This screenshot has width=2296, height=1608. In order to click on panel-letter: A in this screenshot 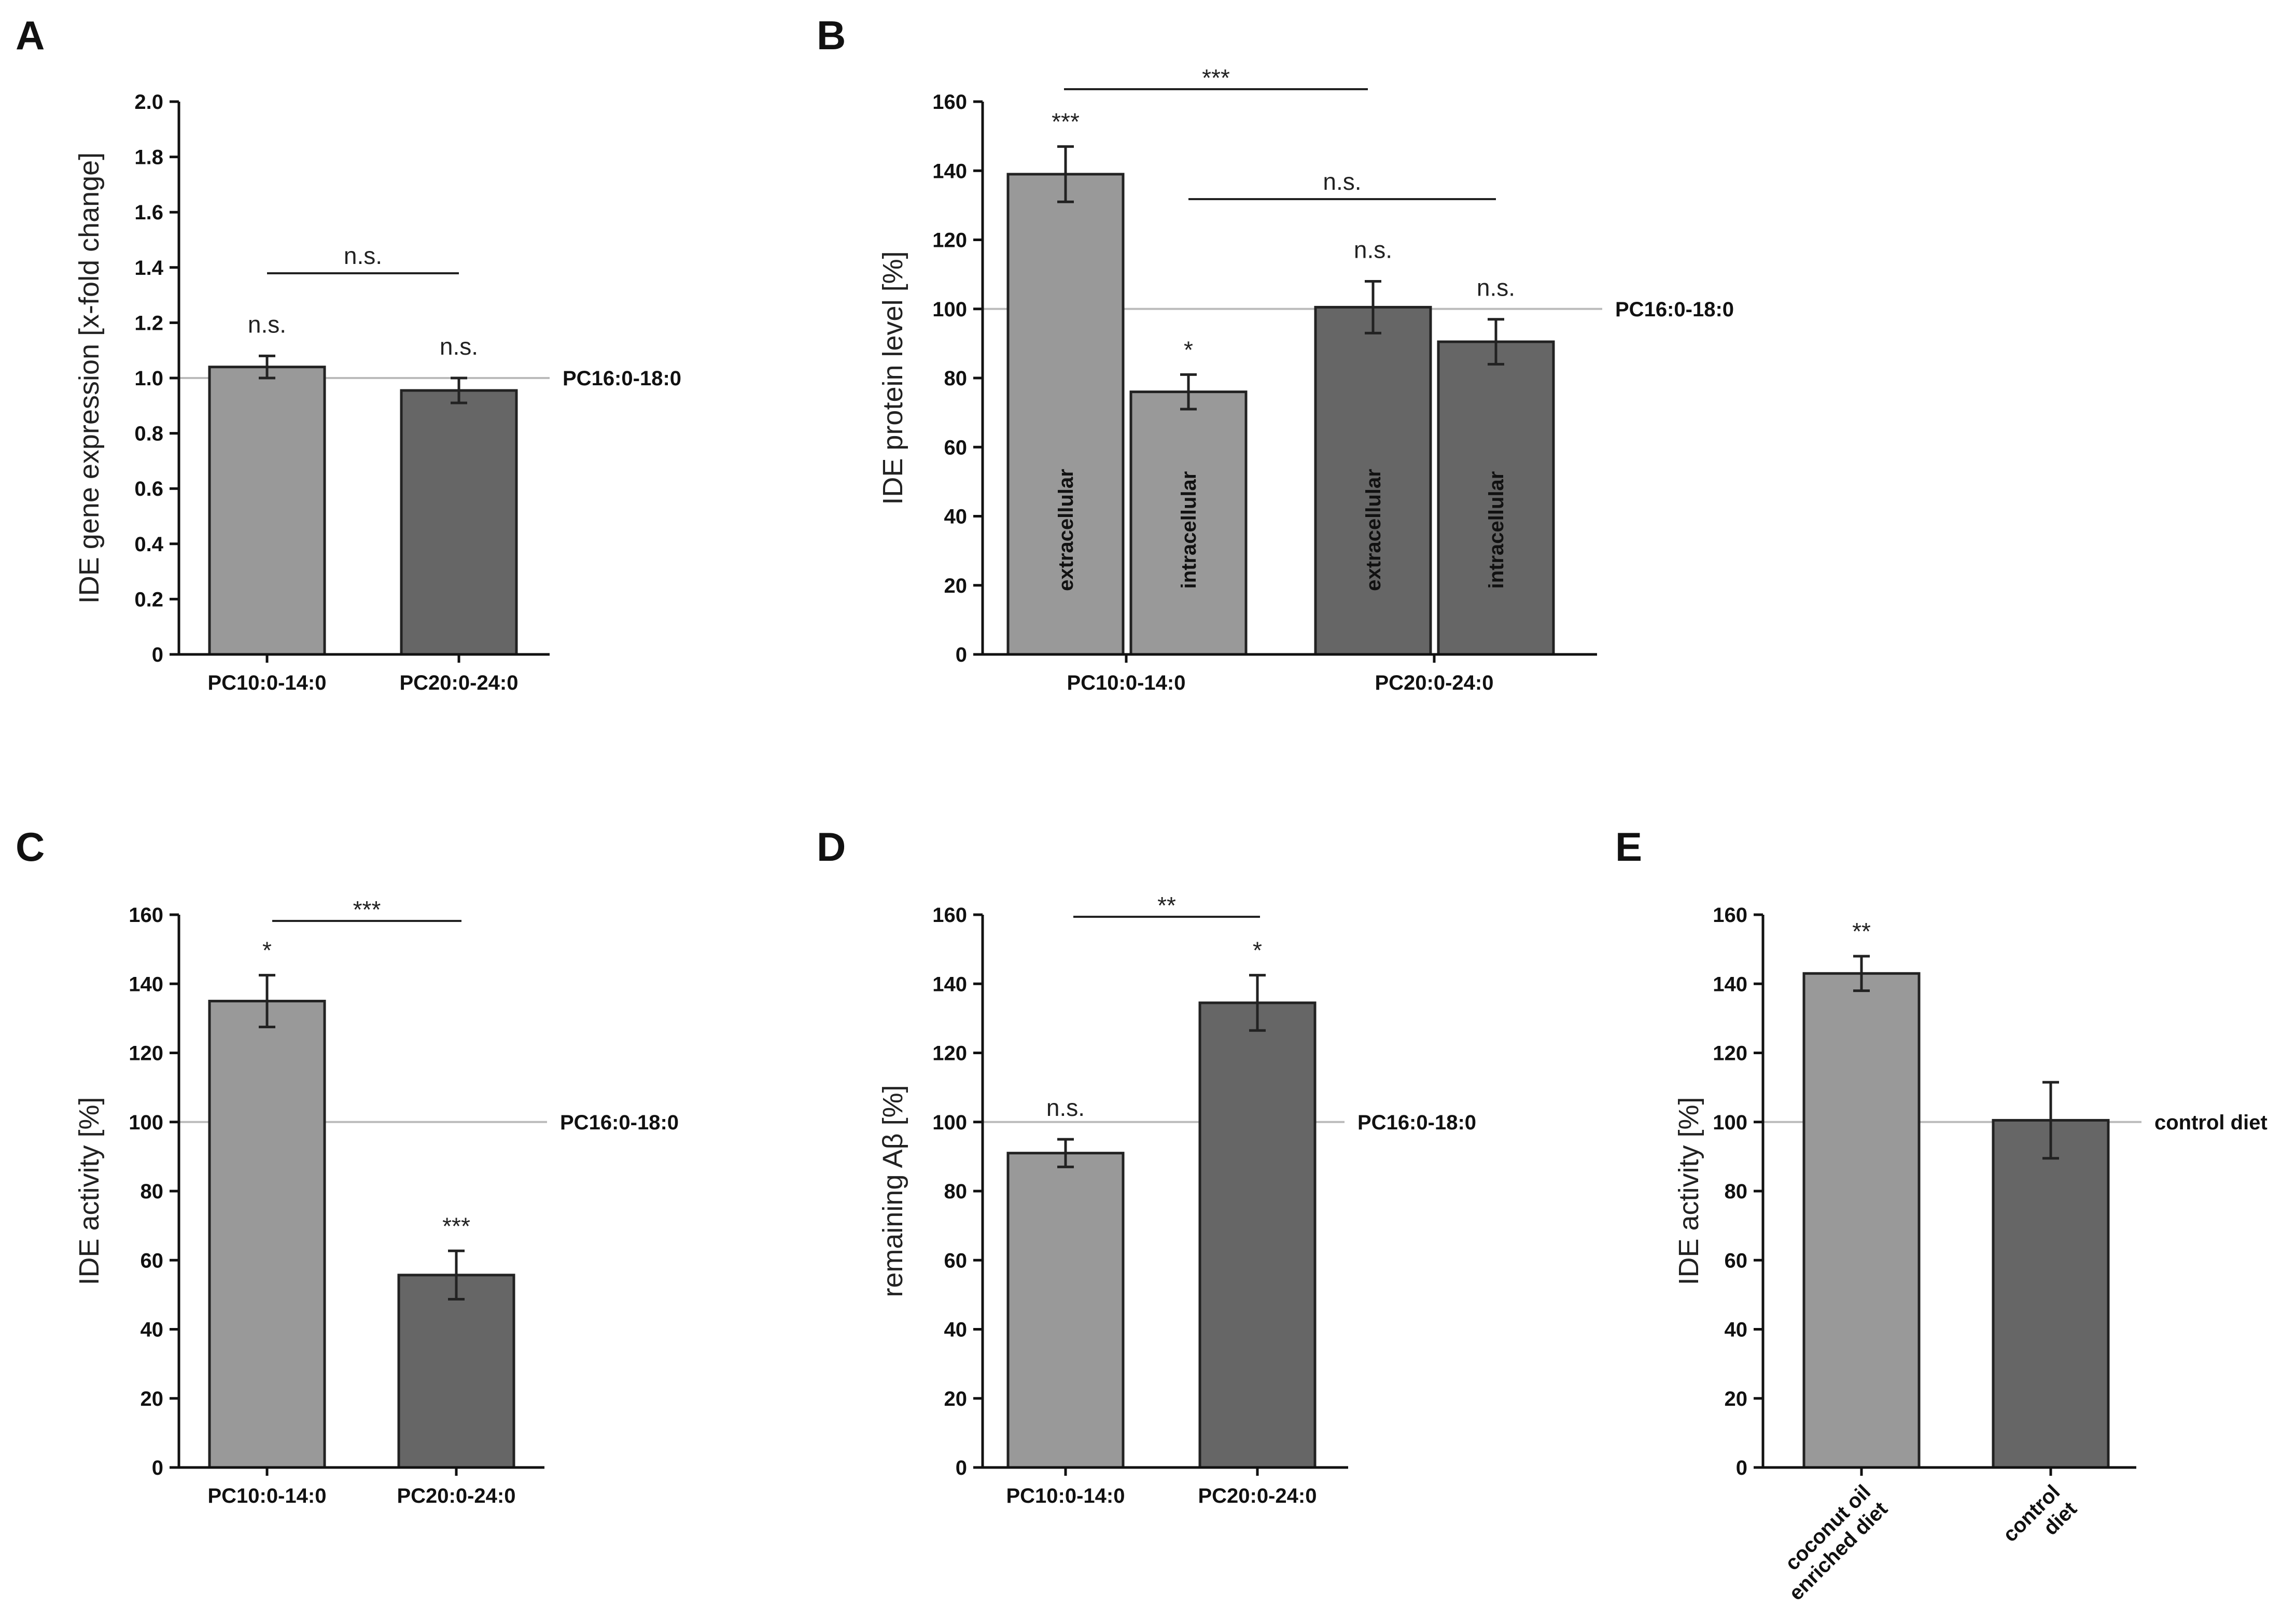, I will do `click(30, 35)`.